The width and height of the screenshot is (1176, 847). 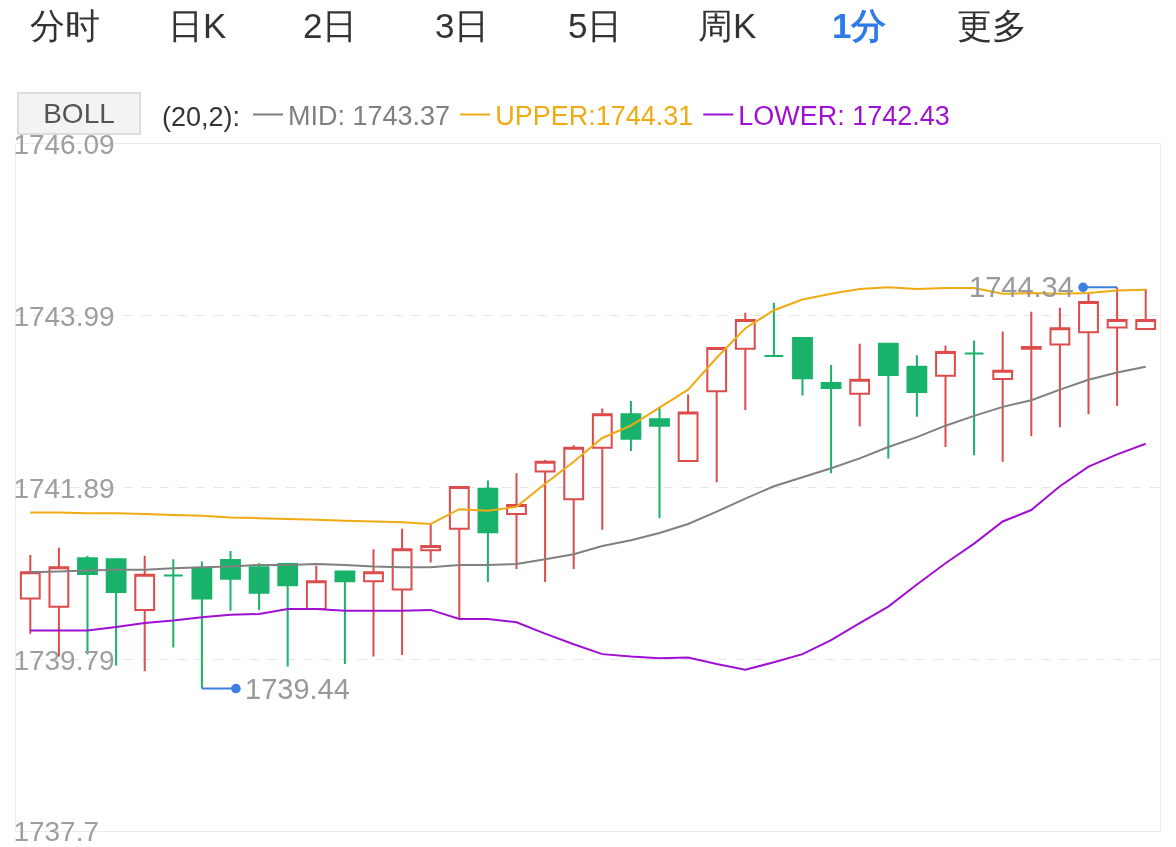 I want to click on text: BOLL, so click(x=79, y=113).